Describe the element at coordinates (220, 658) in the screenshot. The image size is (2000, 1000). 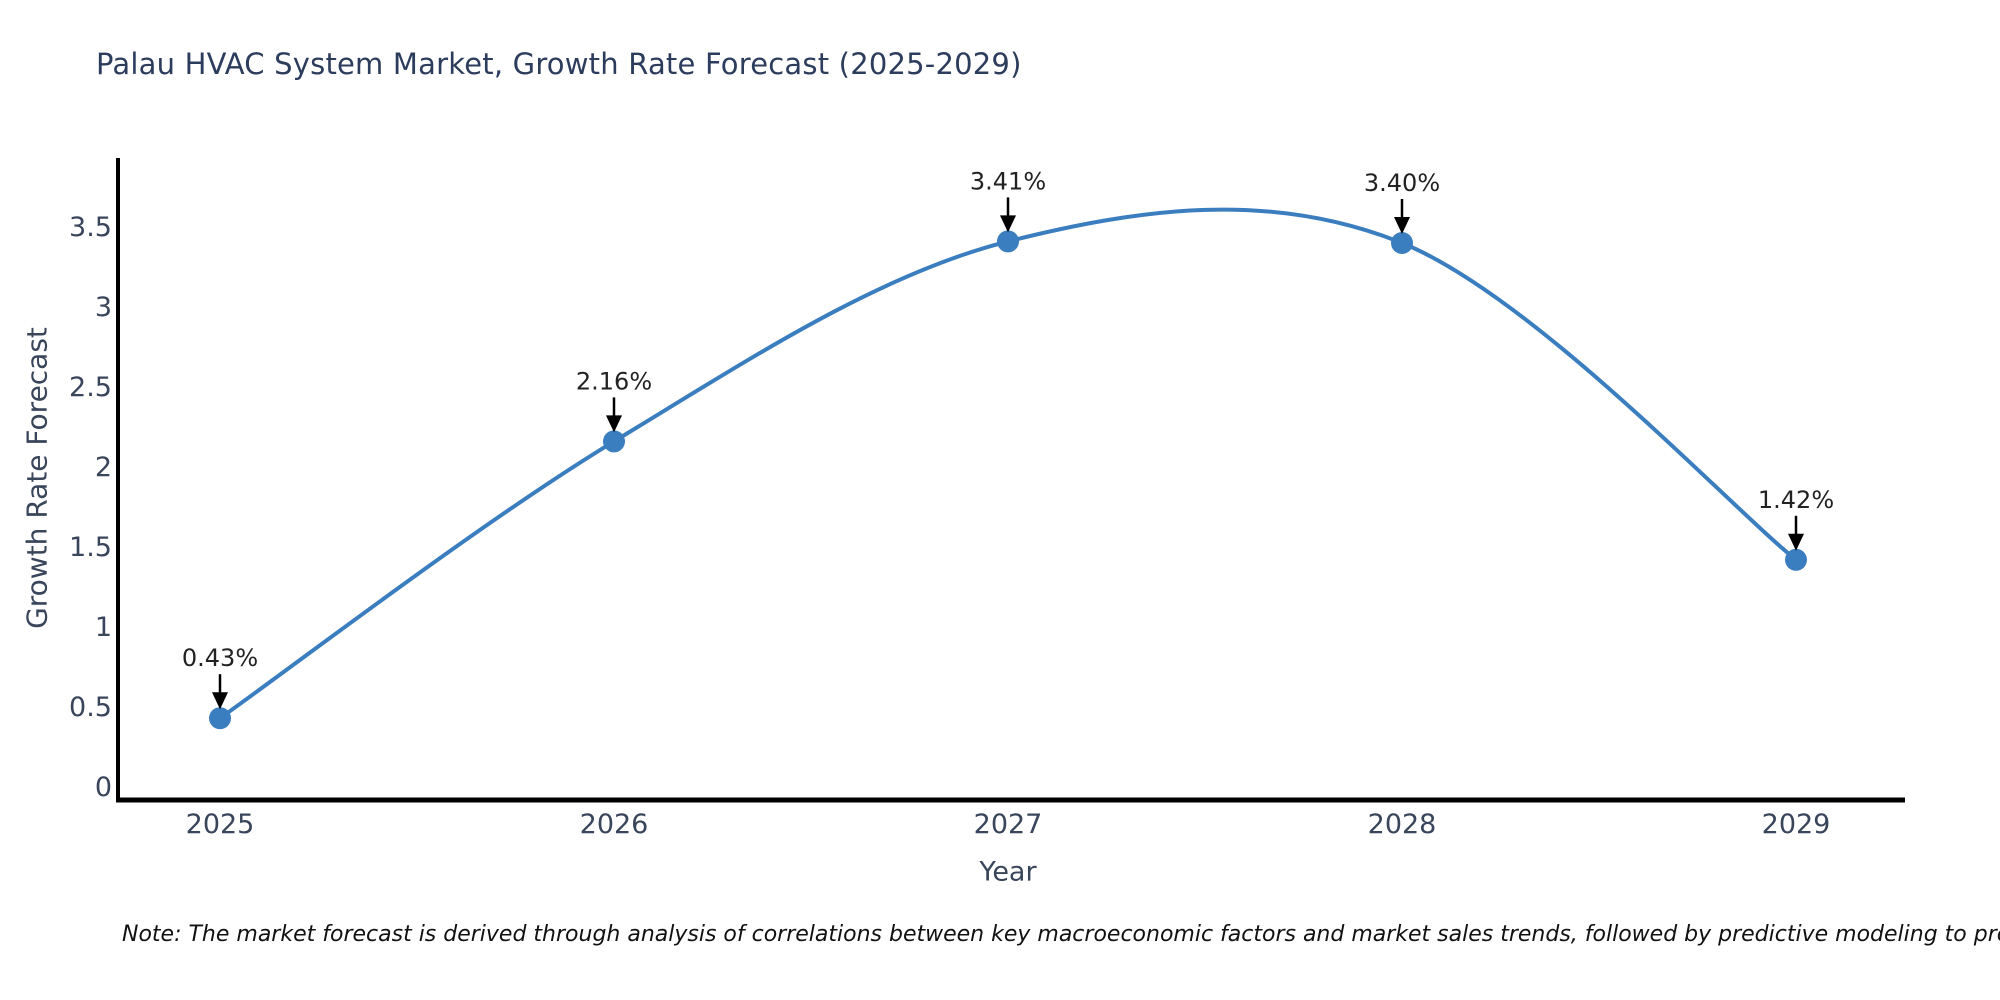
I see `data-point-label: 0.43%` at that location.